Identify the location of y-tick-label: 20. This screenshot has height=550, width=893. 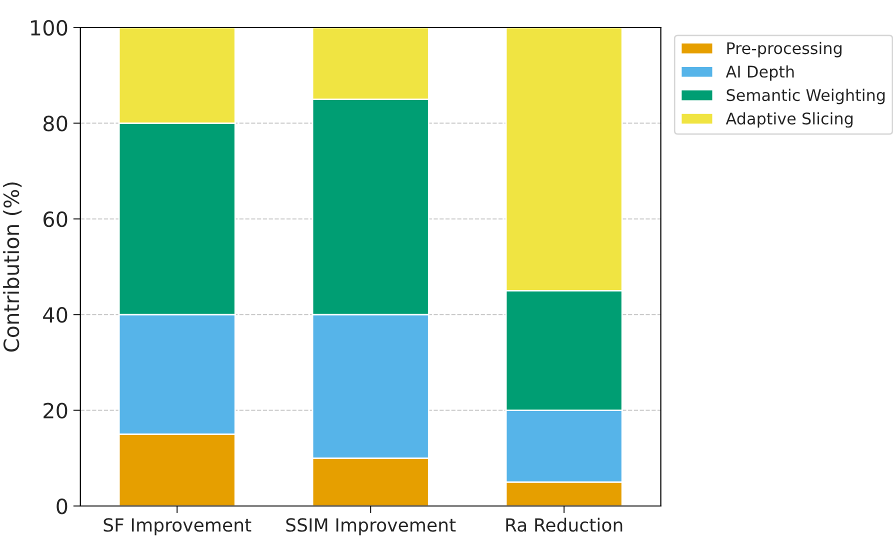
(56, 410).